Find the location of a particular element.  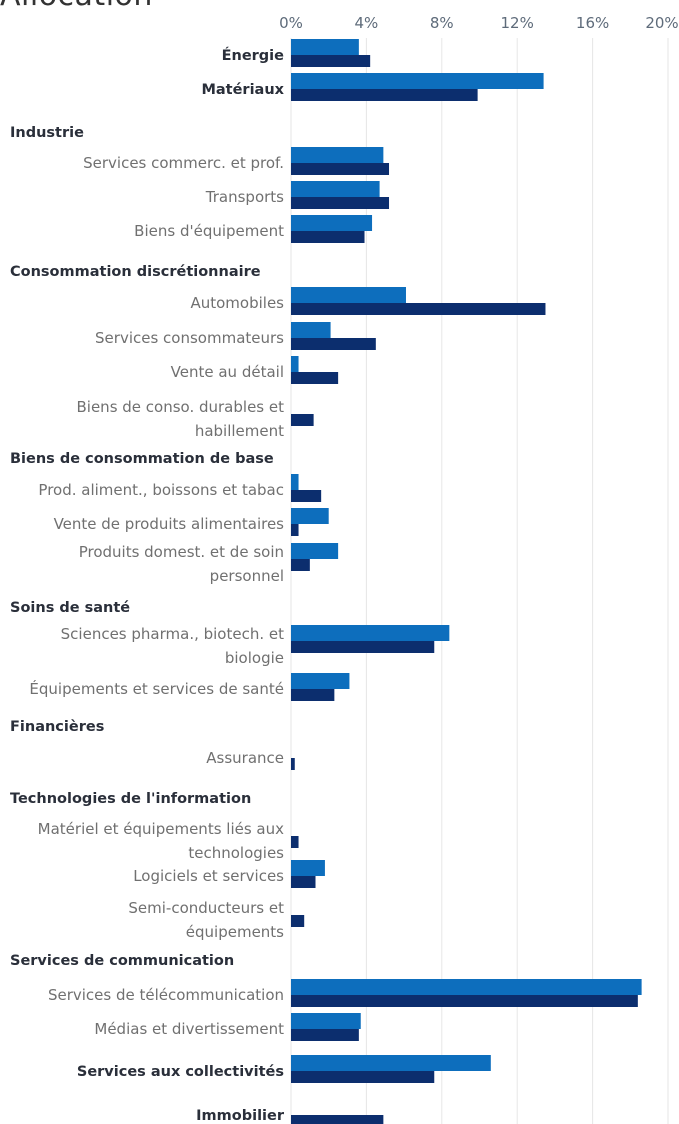

bar-b-services-aux-collectivites is located at coordinates (363, 1077).